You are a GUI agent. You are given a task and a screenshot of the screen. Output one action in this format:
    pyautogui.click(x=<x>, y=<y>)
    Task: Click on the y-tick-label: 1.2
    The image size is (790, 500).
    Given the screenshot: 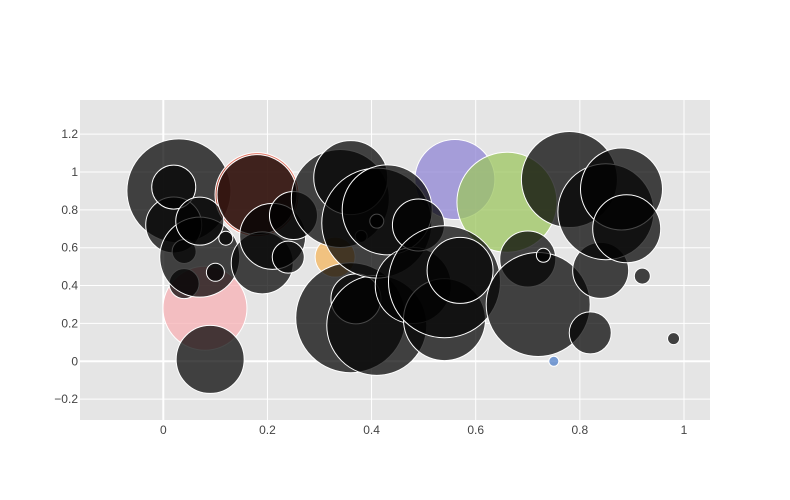 What is the action you would take?
    pyautogui.click(x=69, y=134)
    